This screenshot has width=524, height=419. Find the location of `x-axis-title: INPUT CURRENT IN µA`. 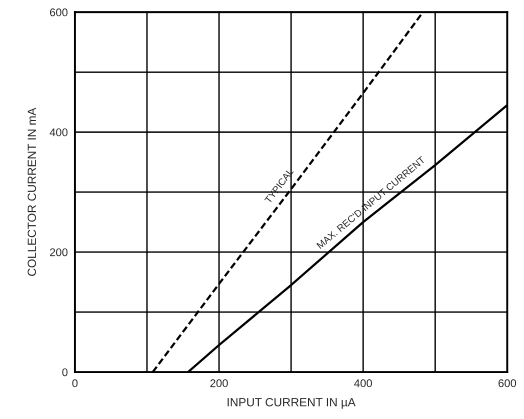

x-axis-title: INPUT CURRENT IN µA is located at coordinates (292, 403).